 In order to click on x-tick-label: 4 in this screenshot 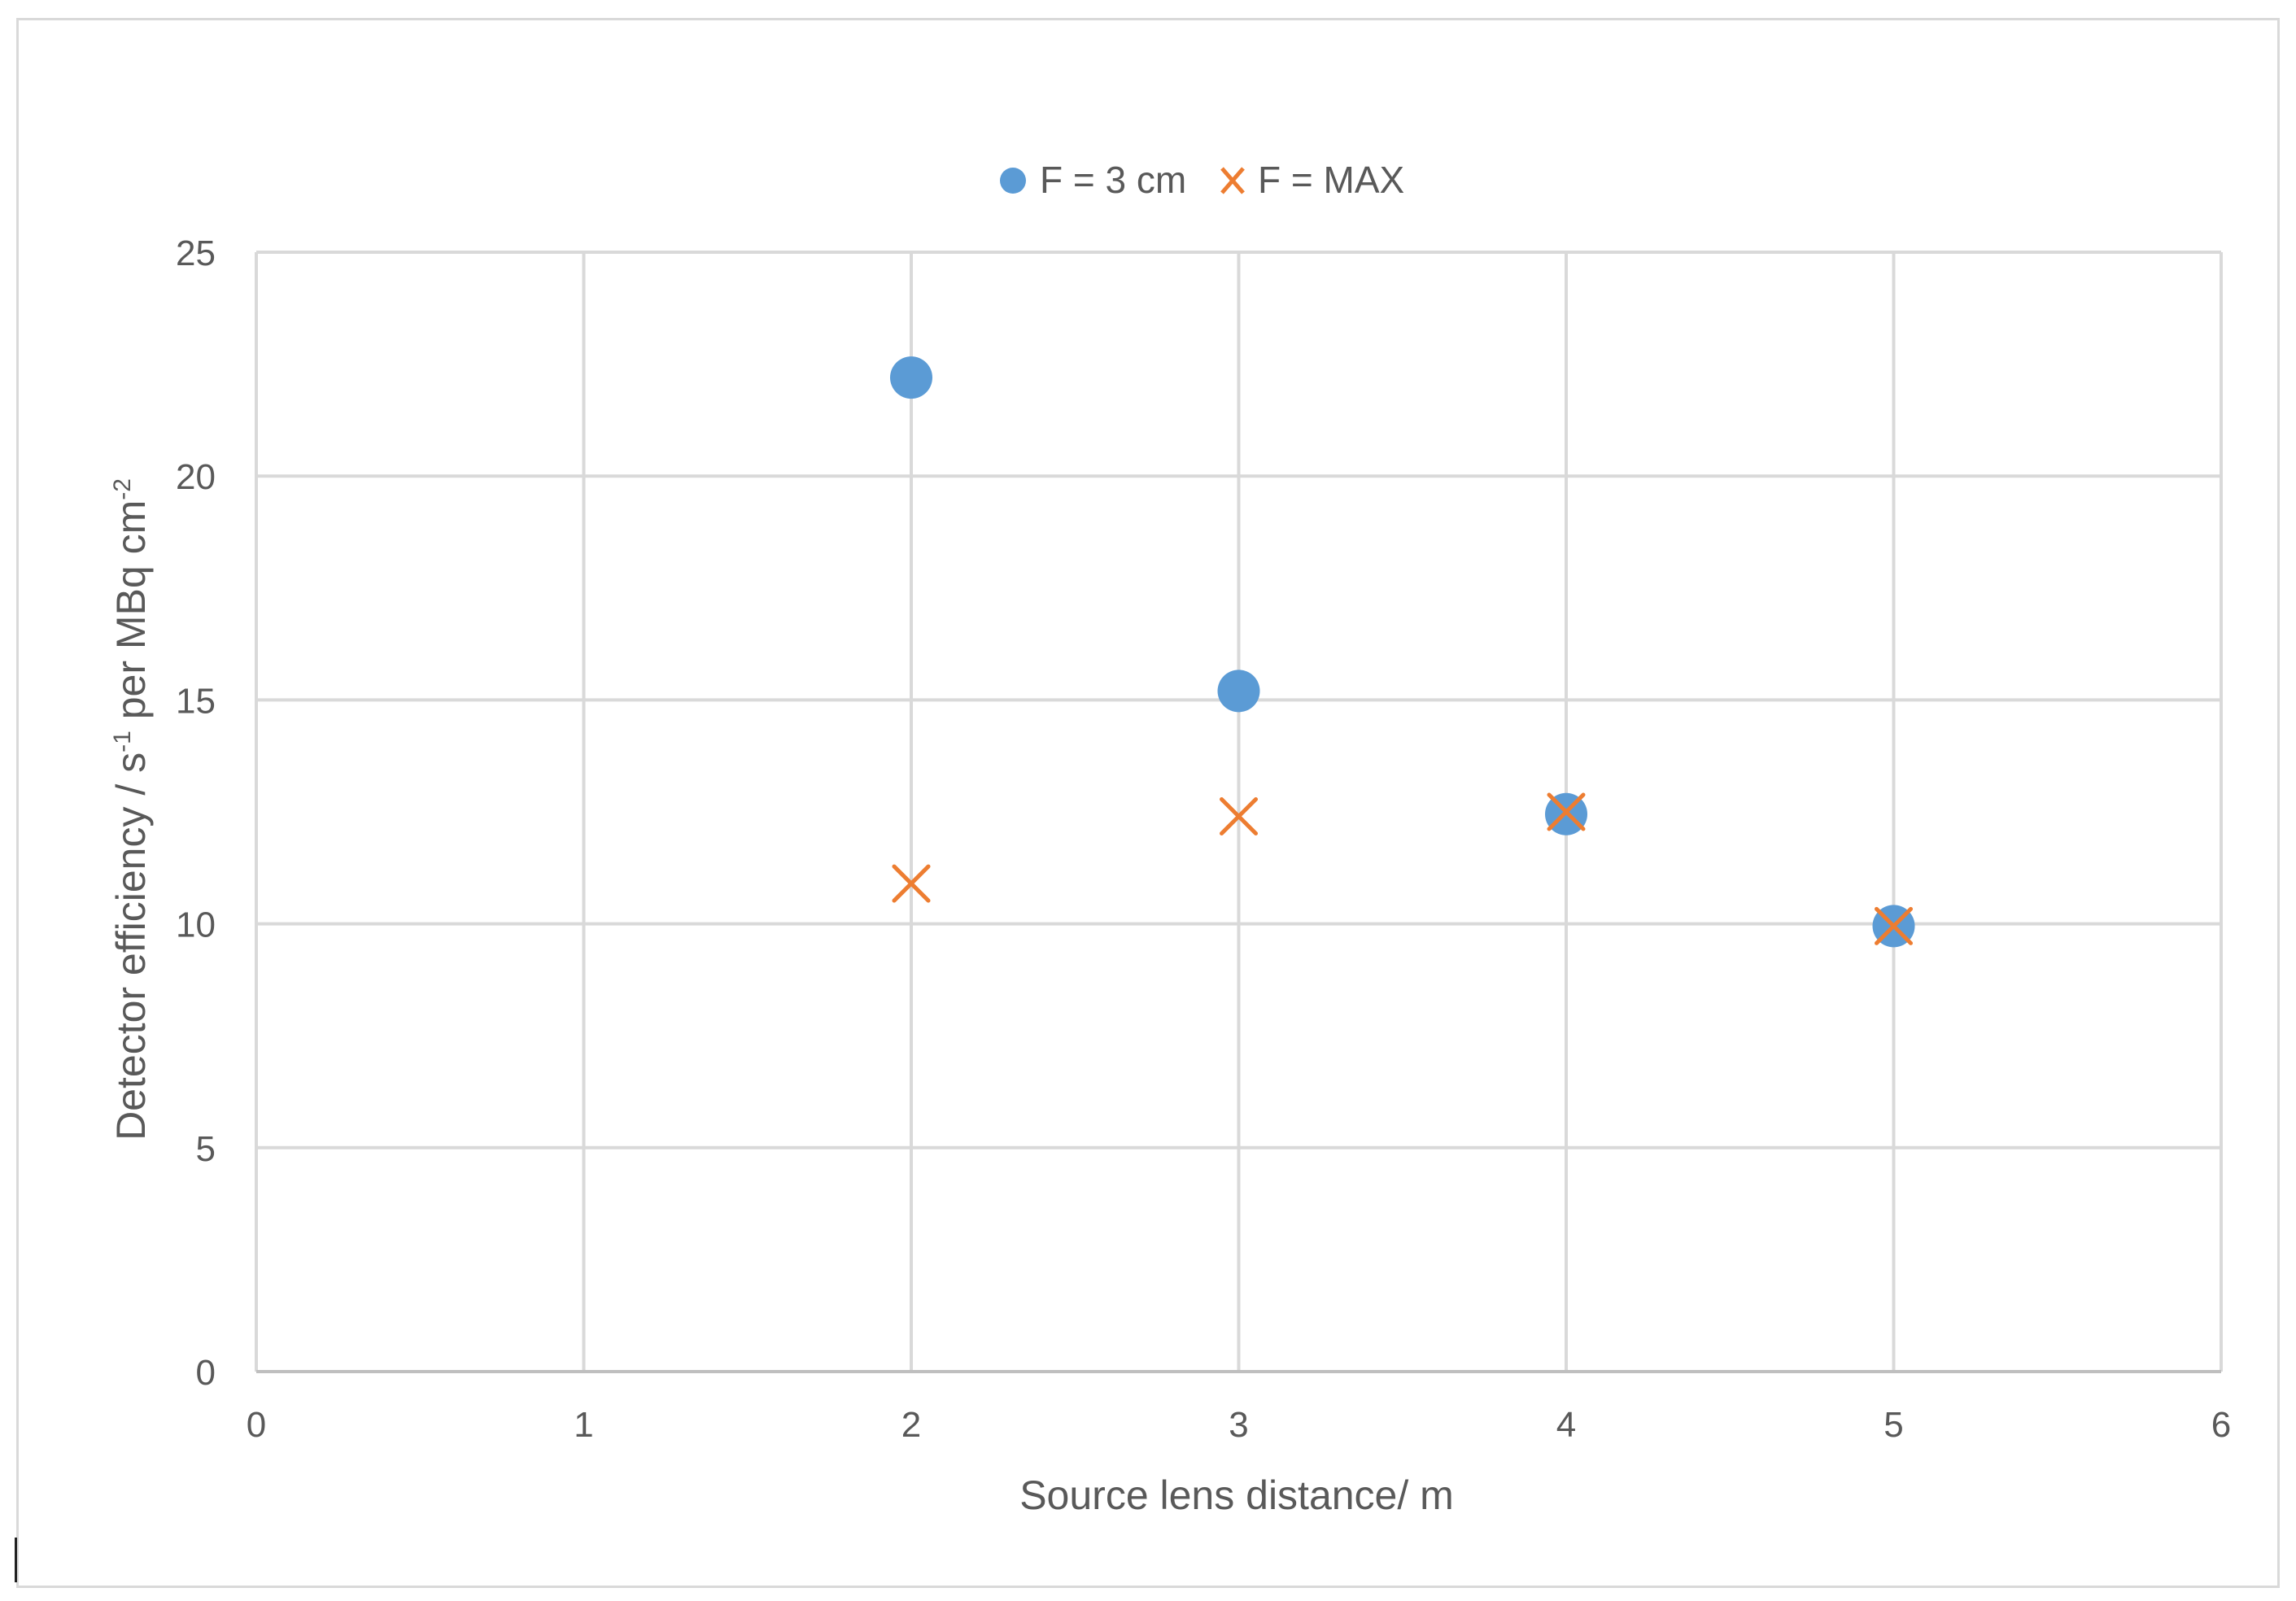, I will do `click(1566, 1425)`.